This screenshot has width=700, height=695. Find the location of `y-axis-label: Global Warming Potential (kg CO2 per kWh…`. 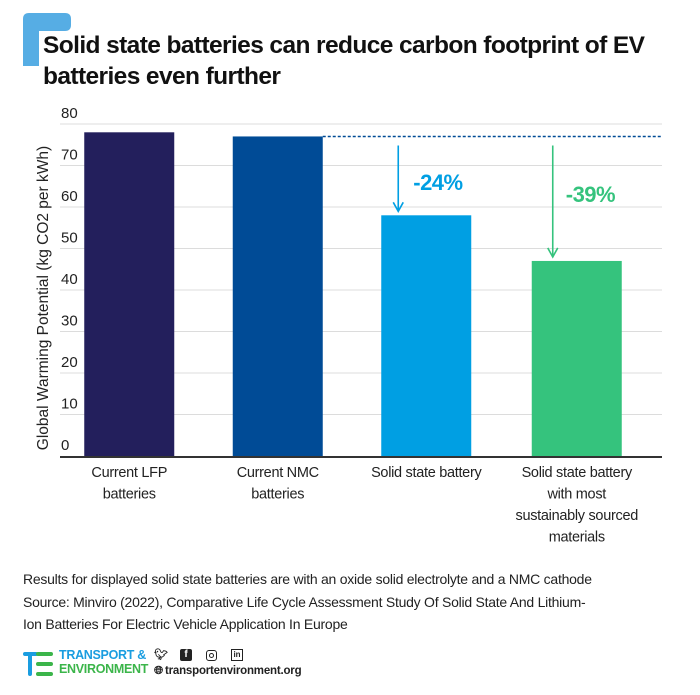

y-axis-label: Global Warming Potential (kg CO2 per kWh… is located at coordinates (43, 298).